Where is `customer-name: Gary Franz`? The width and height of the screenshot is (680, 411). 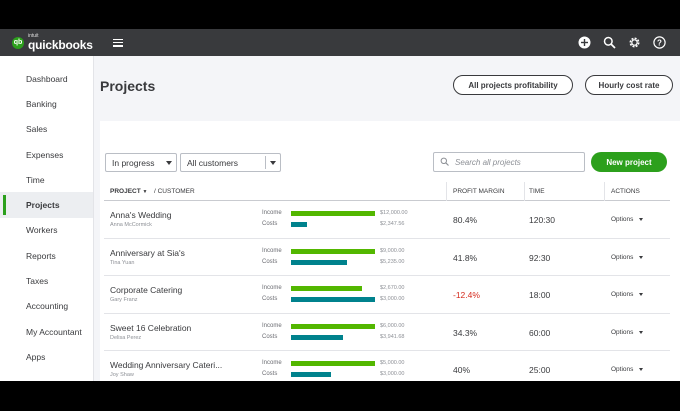 customer-name: Gary Franz is located at coordinates (124, 300).